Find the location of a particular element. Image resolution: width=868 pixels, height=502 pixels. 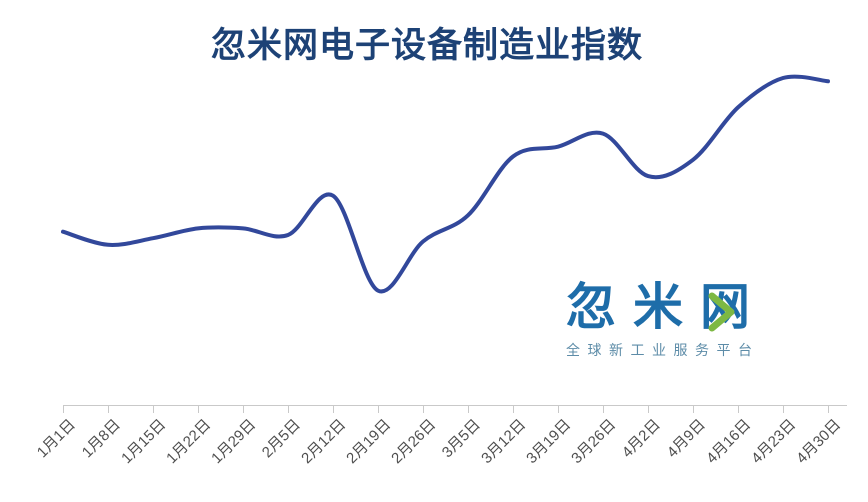

watermark-logo: 忽米网 全球新工业服务平台 is located at coordinates (671, 321).